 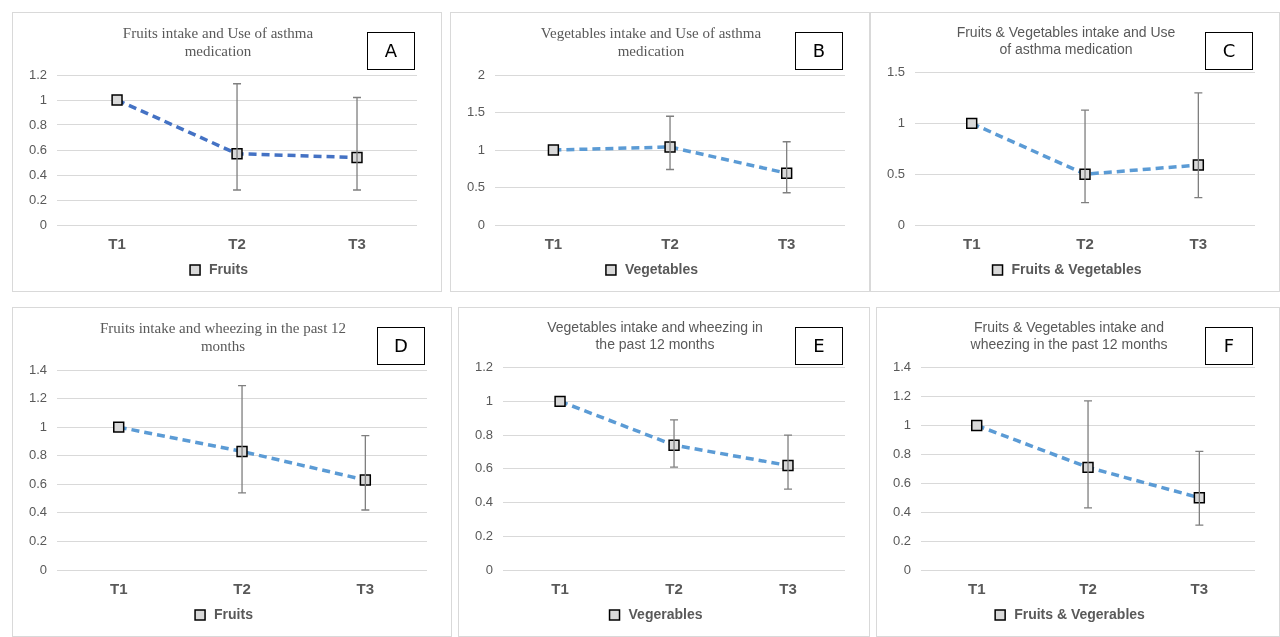 I want to click on text: E, so click(x=819, y=346).